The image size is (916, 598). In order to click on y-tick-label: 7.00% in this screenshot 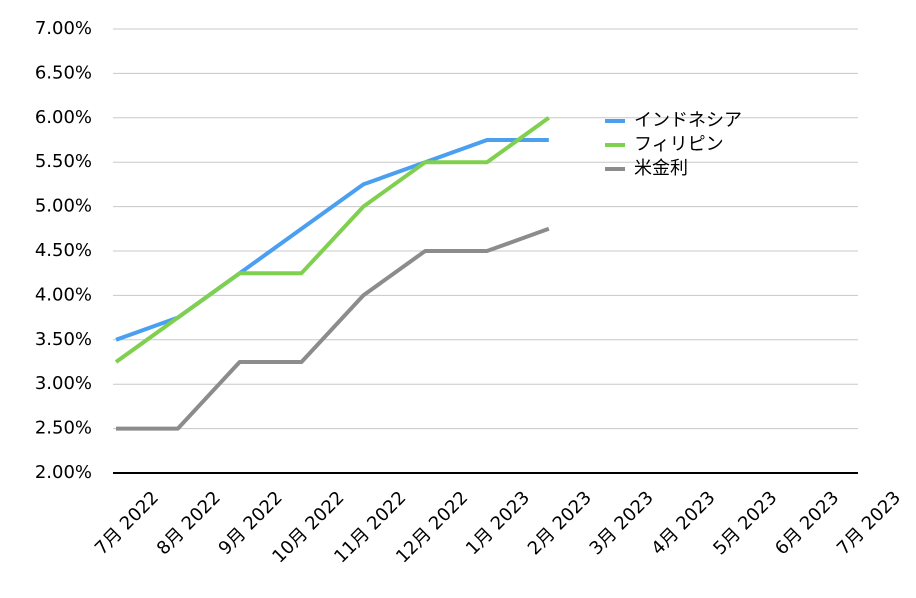, I will do `click(63, 28)`.